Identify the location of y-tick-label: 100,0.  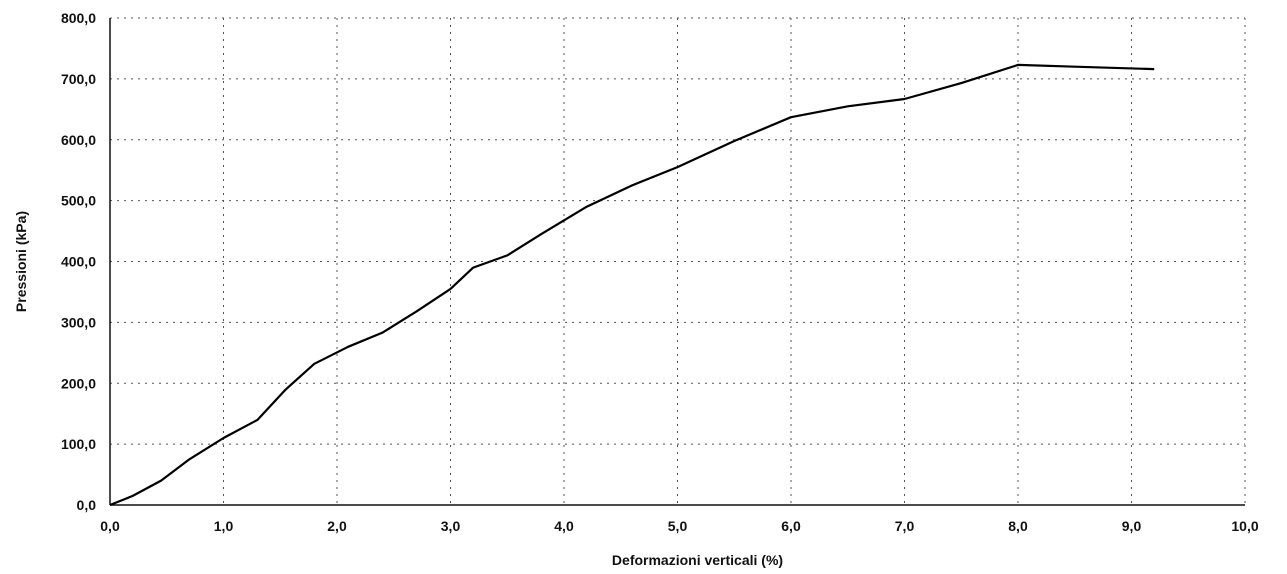
(78, 444).